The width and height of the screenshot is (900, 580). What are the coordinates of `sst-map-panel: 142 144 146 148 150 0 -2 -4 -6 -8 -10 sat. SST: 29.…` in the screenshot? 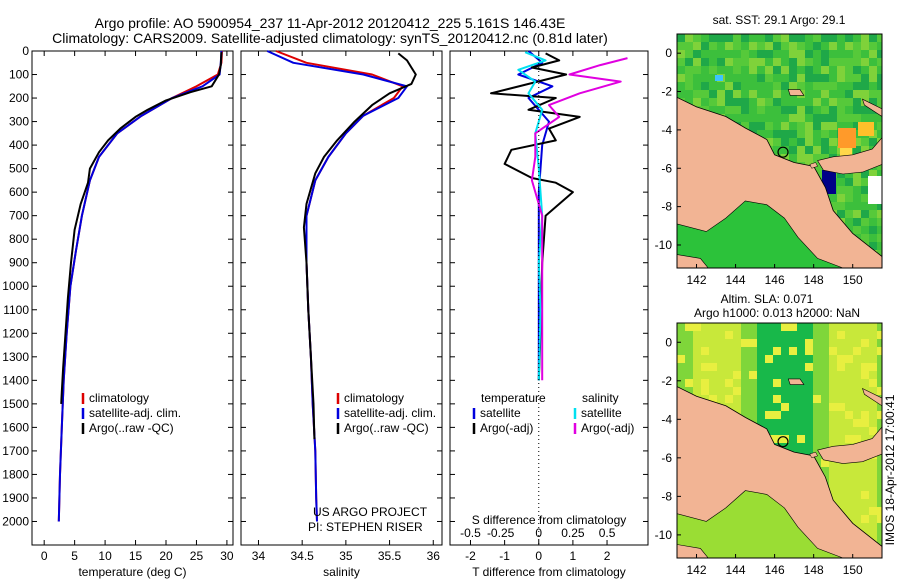 It's located at (769, 150).